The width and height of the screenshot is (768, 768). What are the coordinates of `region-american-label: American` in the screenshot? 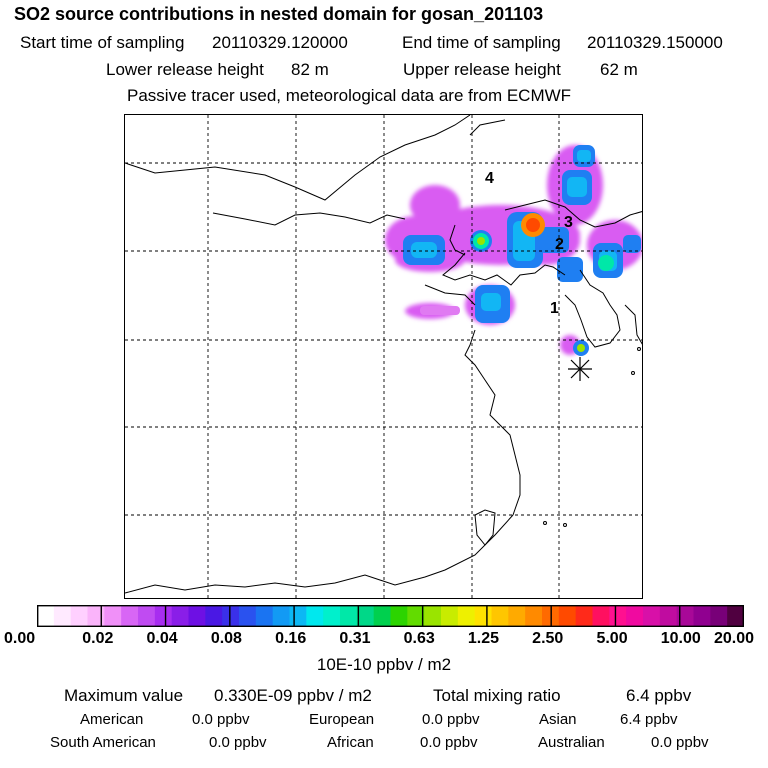 It's located at (112, 719).